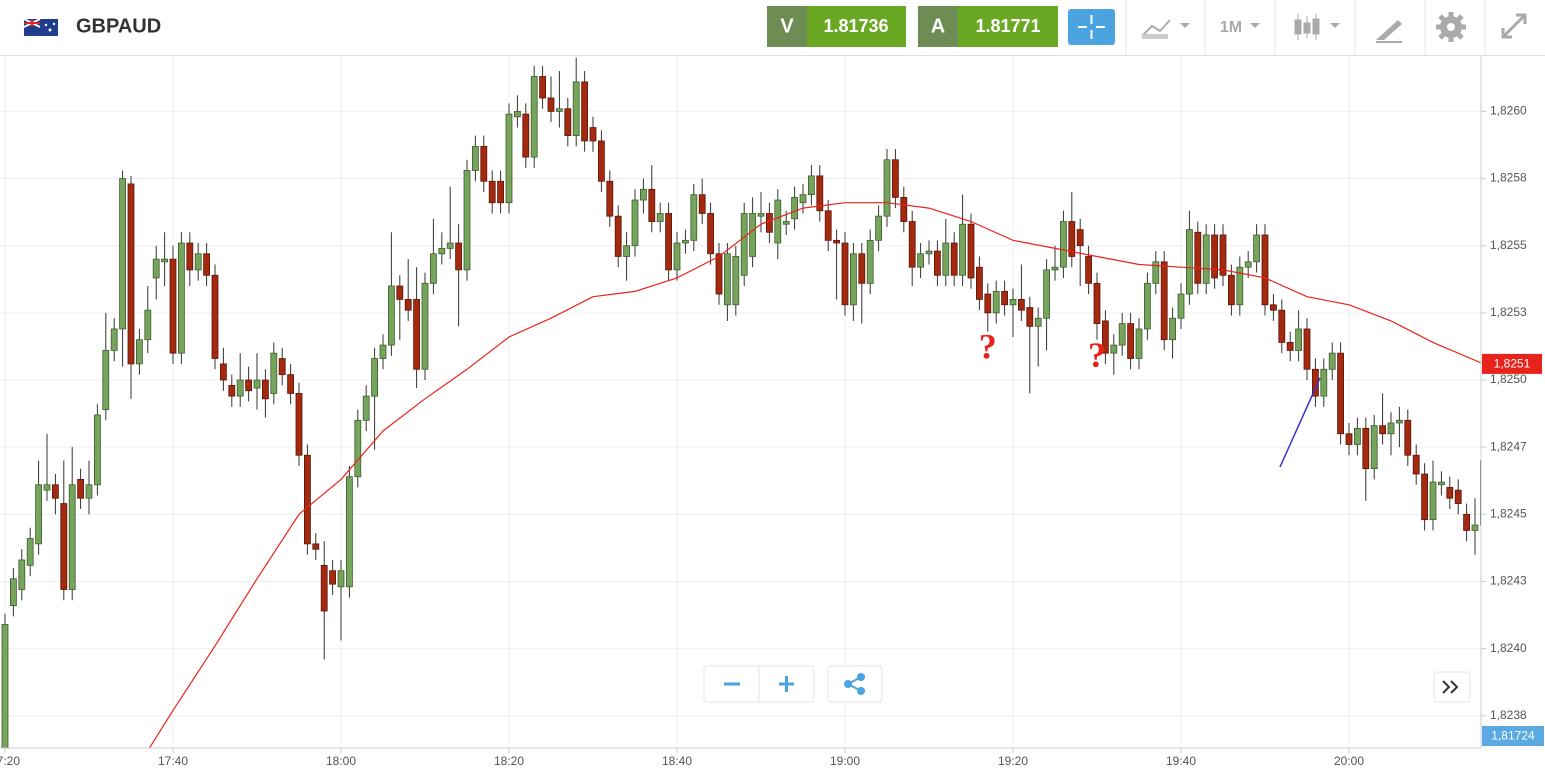  Describe the element at coordinates (1452, 687) in the screenshot. I see `scroll-end-button` at that location.